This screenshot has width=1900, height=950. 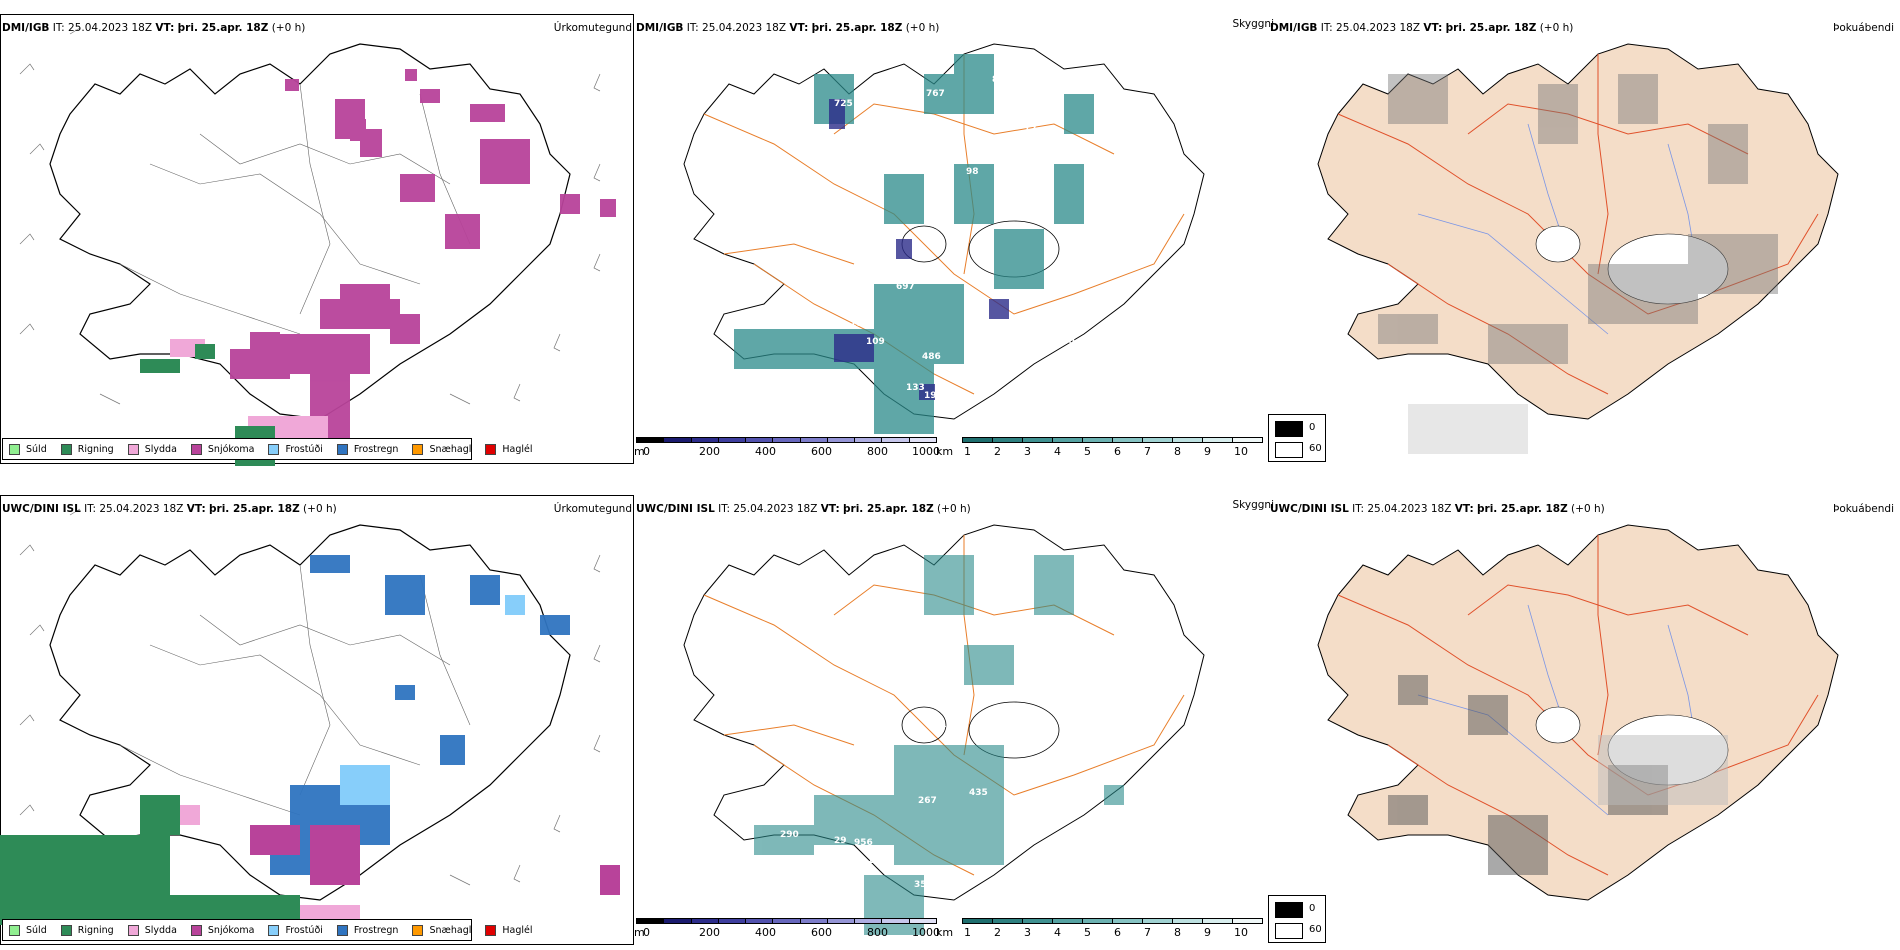 What do you see at coordinates (928, 234) in the screenshot?
I see `visibility-value-label: 49` at bounding box center [928, 234].